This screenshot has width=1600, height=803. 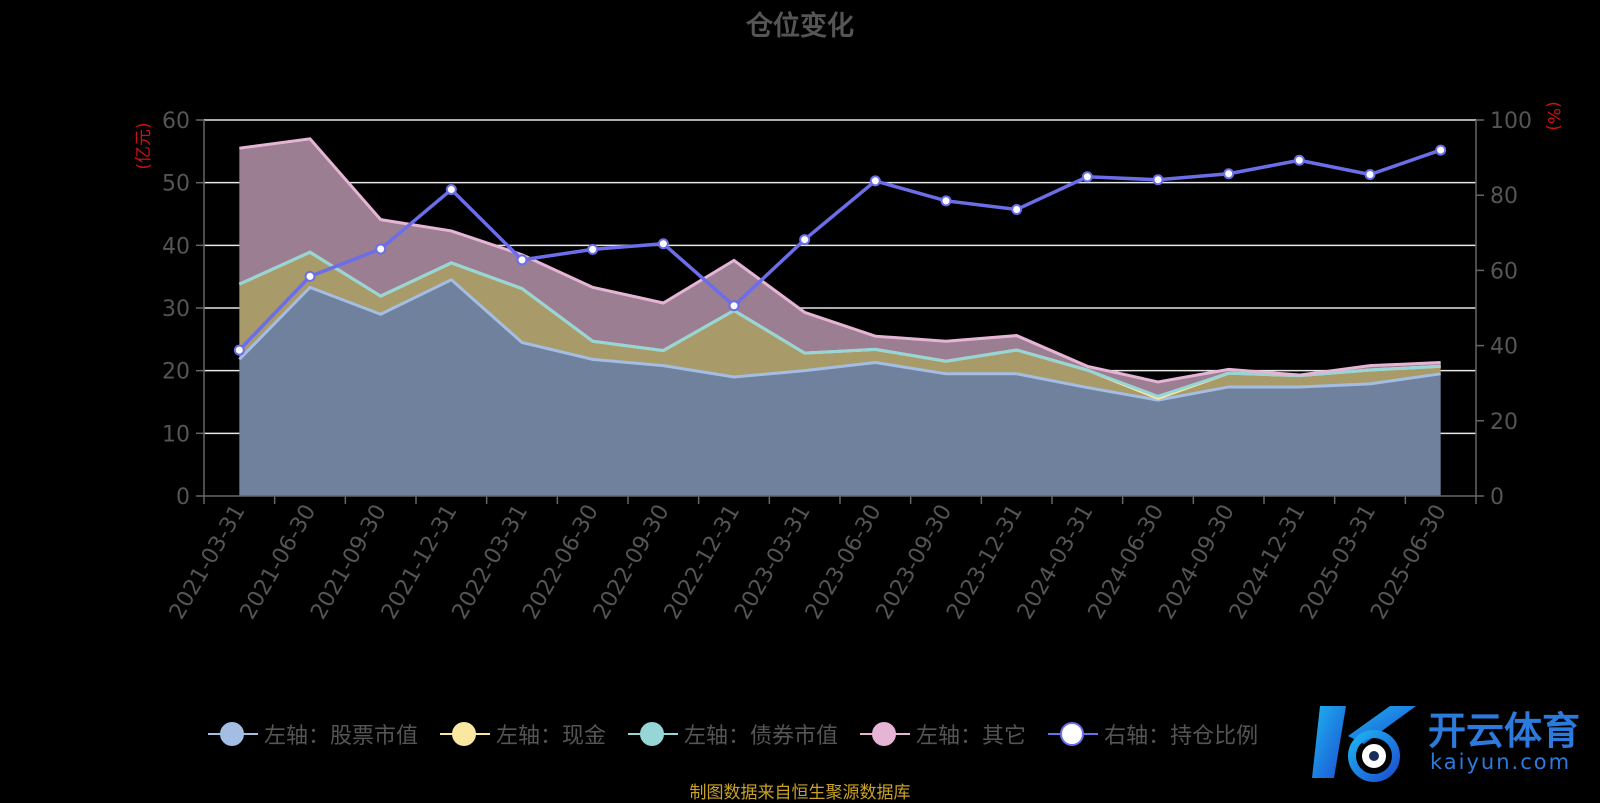 I want to click on kaiyun-watermark: 开云体育 kaiyun.com, so click(x=1453, y=742).